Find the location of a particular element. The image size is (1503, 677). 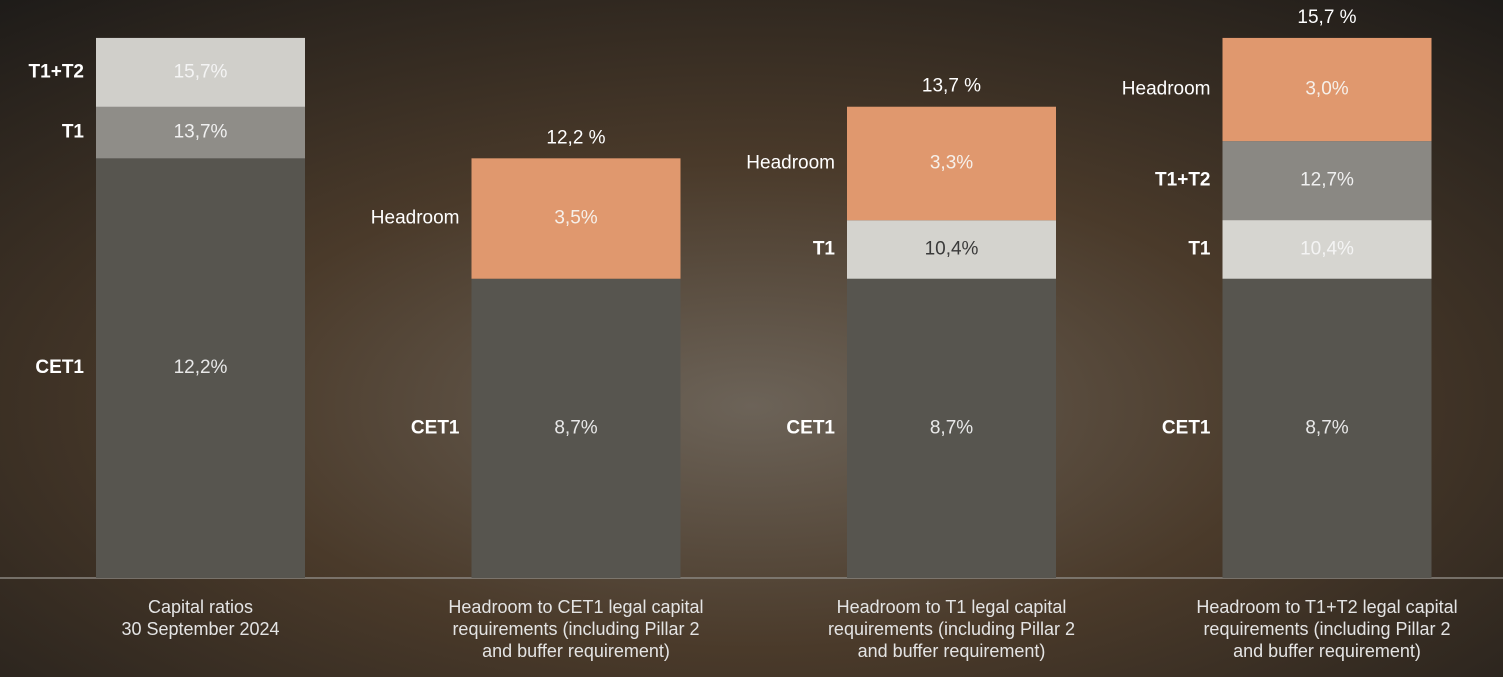

headroom-label: 3,0% is located at coordinates (1326, 89).